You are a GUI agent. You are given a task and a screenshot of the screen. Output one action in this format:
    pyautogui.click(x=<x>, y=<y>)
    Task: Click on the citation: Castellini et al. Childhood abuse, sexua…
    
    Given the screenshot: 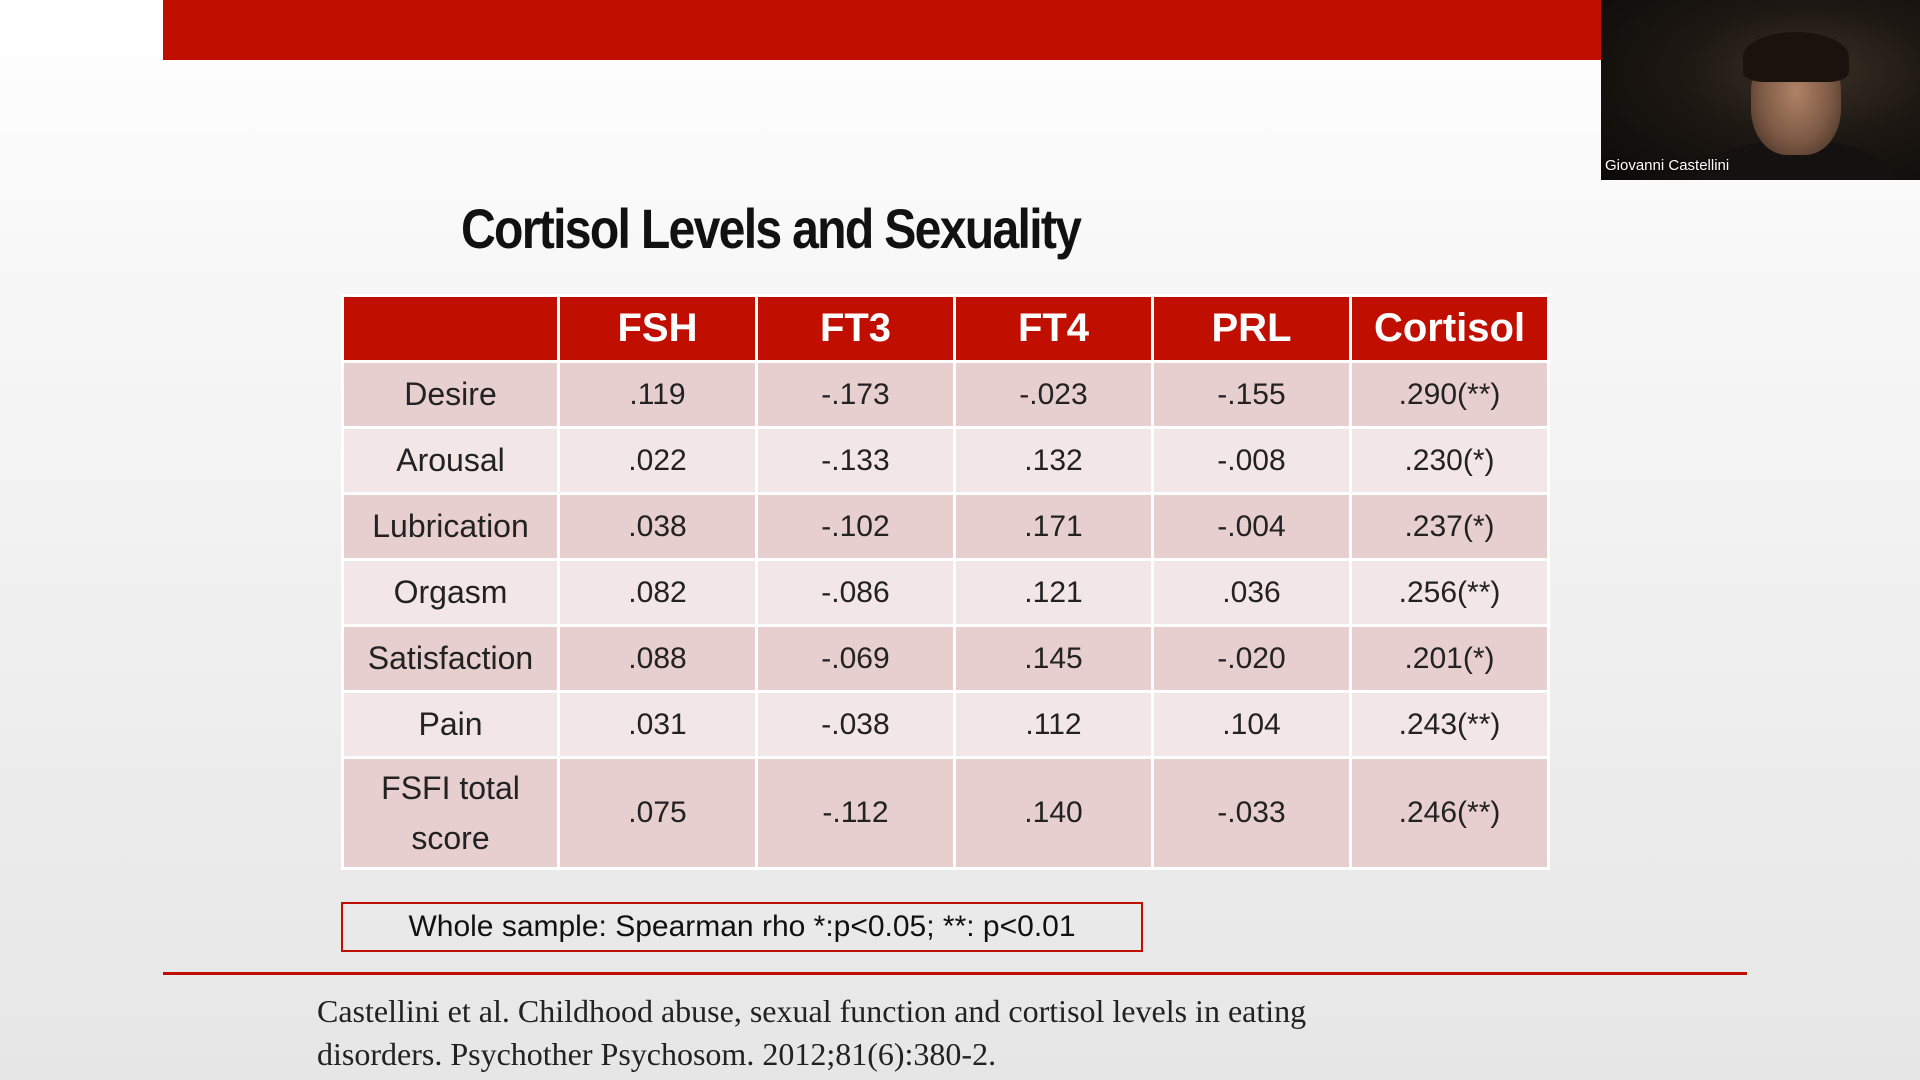 What is the action you would take?
    pyautogui.click(x=917, y=1033)
    